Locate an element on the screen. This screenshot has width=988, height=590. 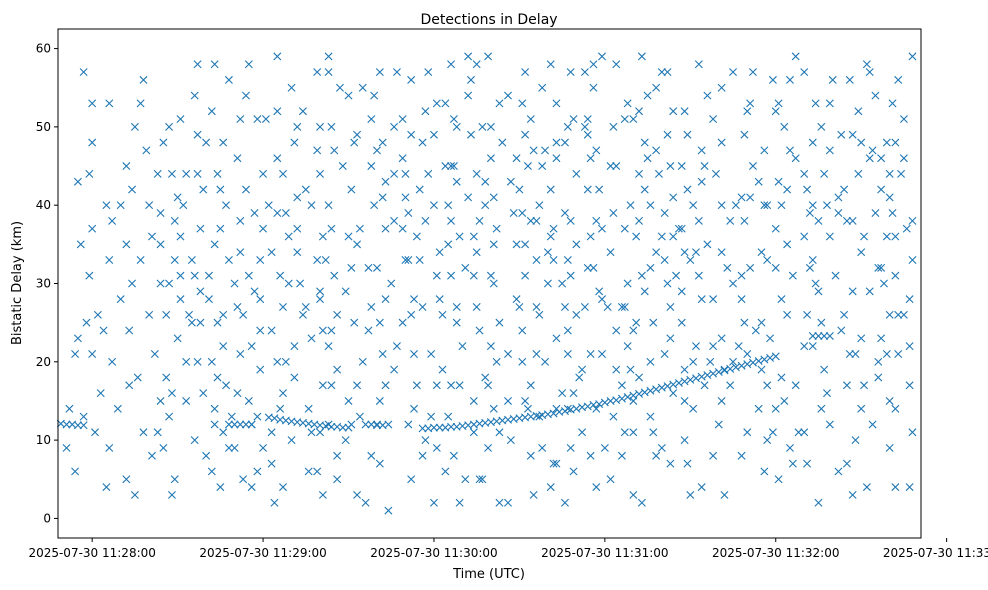
y-tick-label: 30 is located at coordinates (43, 284).